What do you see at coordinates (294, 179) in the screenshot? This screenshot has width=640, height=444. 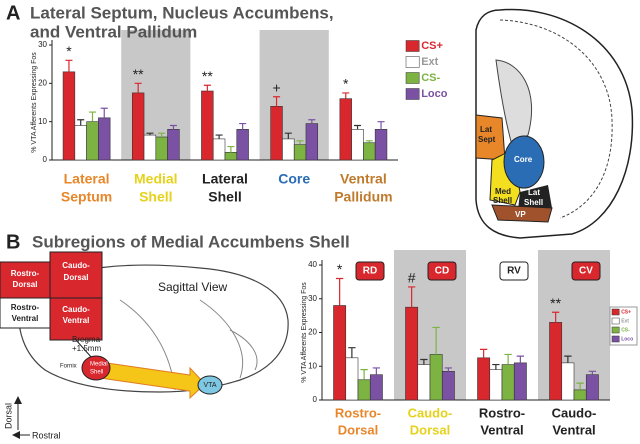 I see `x-tick-label: Core` at bounding box center [294, 179].